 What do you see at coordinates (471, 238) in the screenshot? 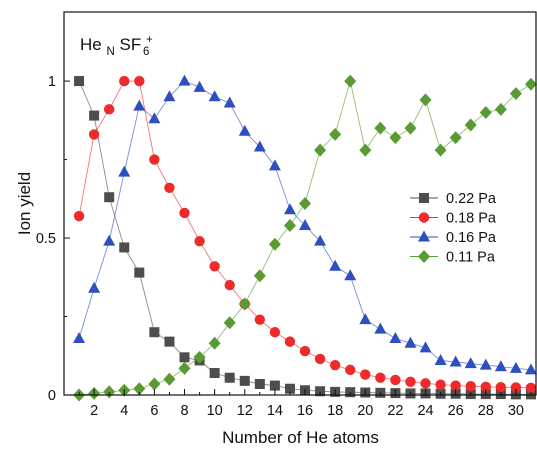
I see `legend-label: 0.16 Pa` at bounding box center [471, 238].